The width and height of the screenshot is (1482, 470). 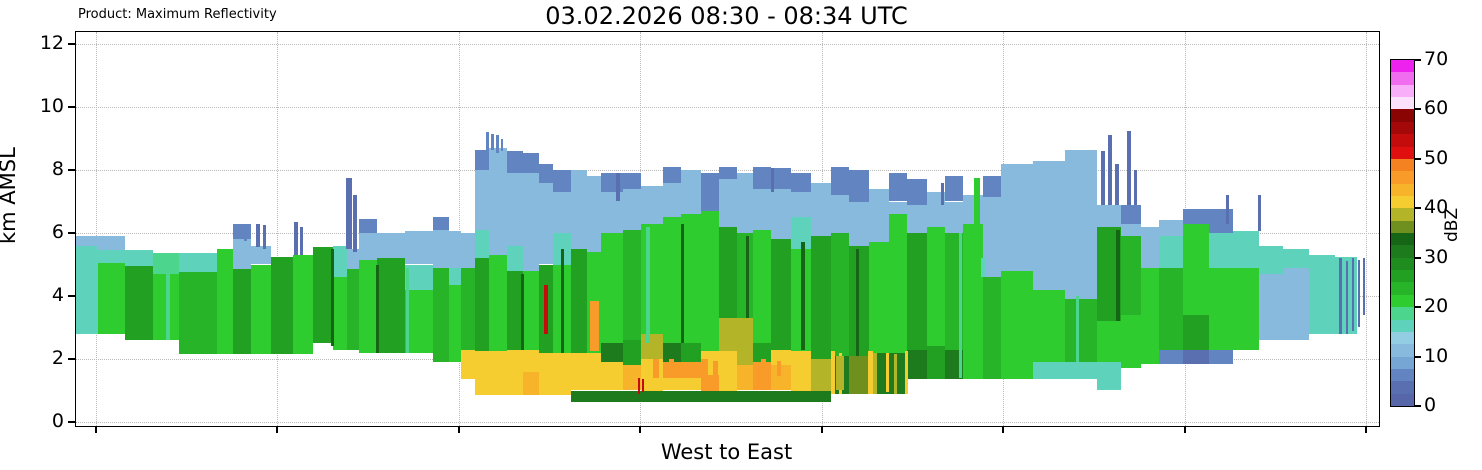 What do you see at coordinates (1418, 158) in the screenshot?
I see `colorbar-tick` at bounding box center [1418, 158].